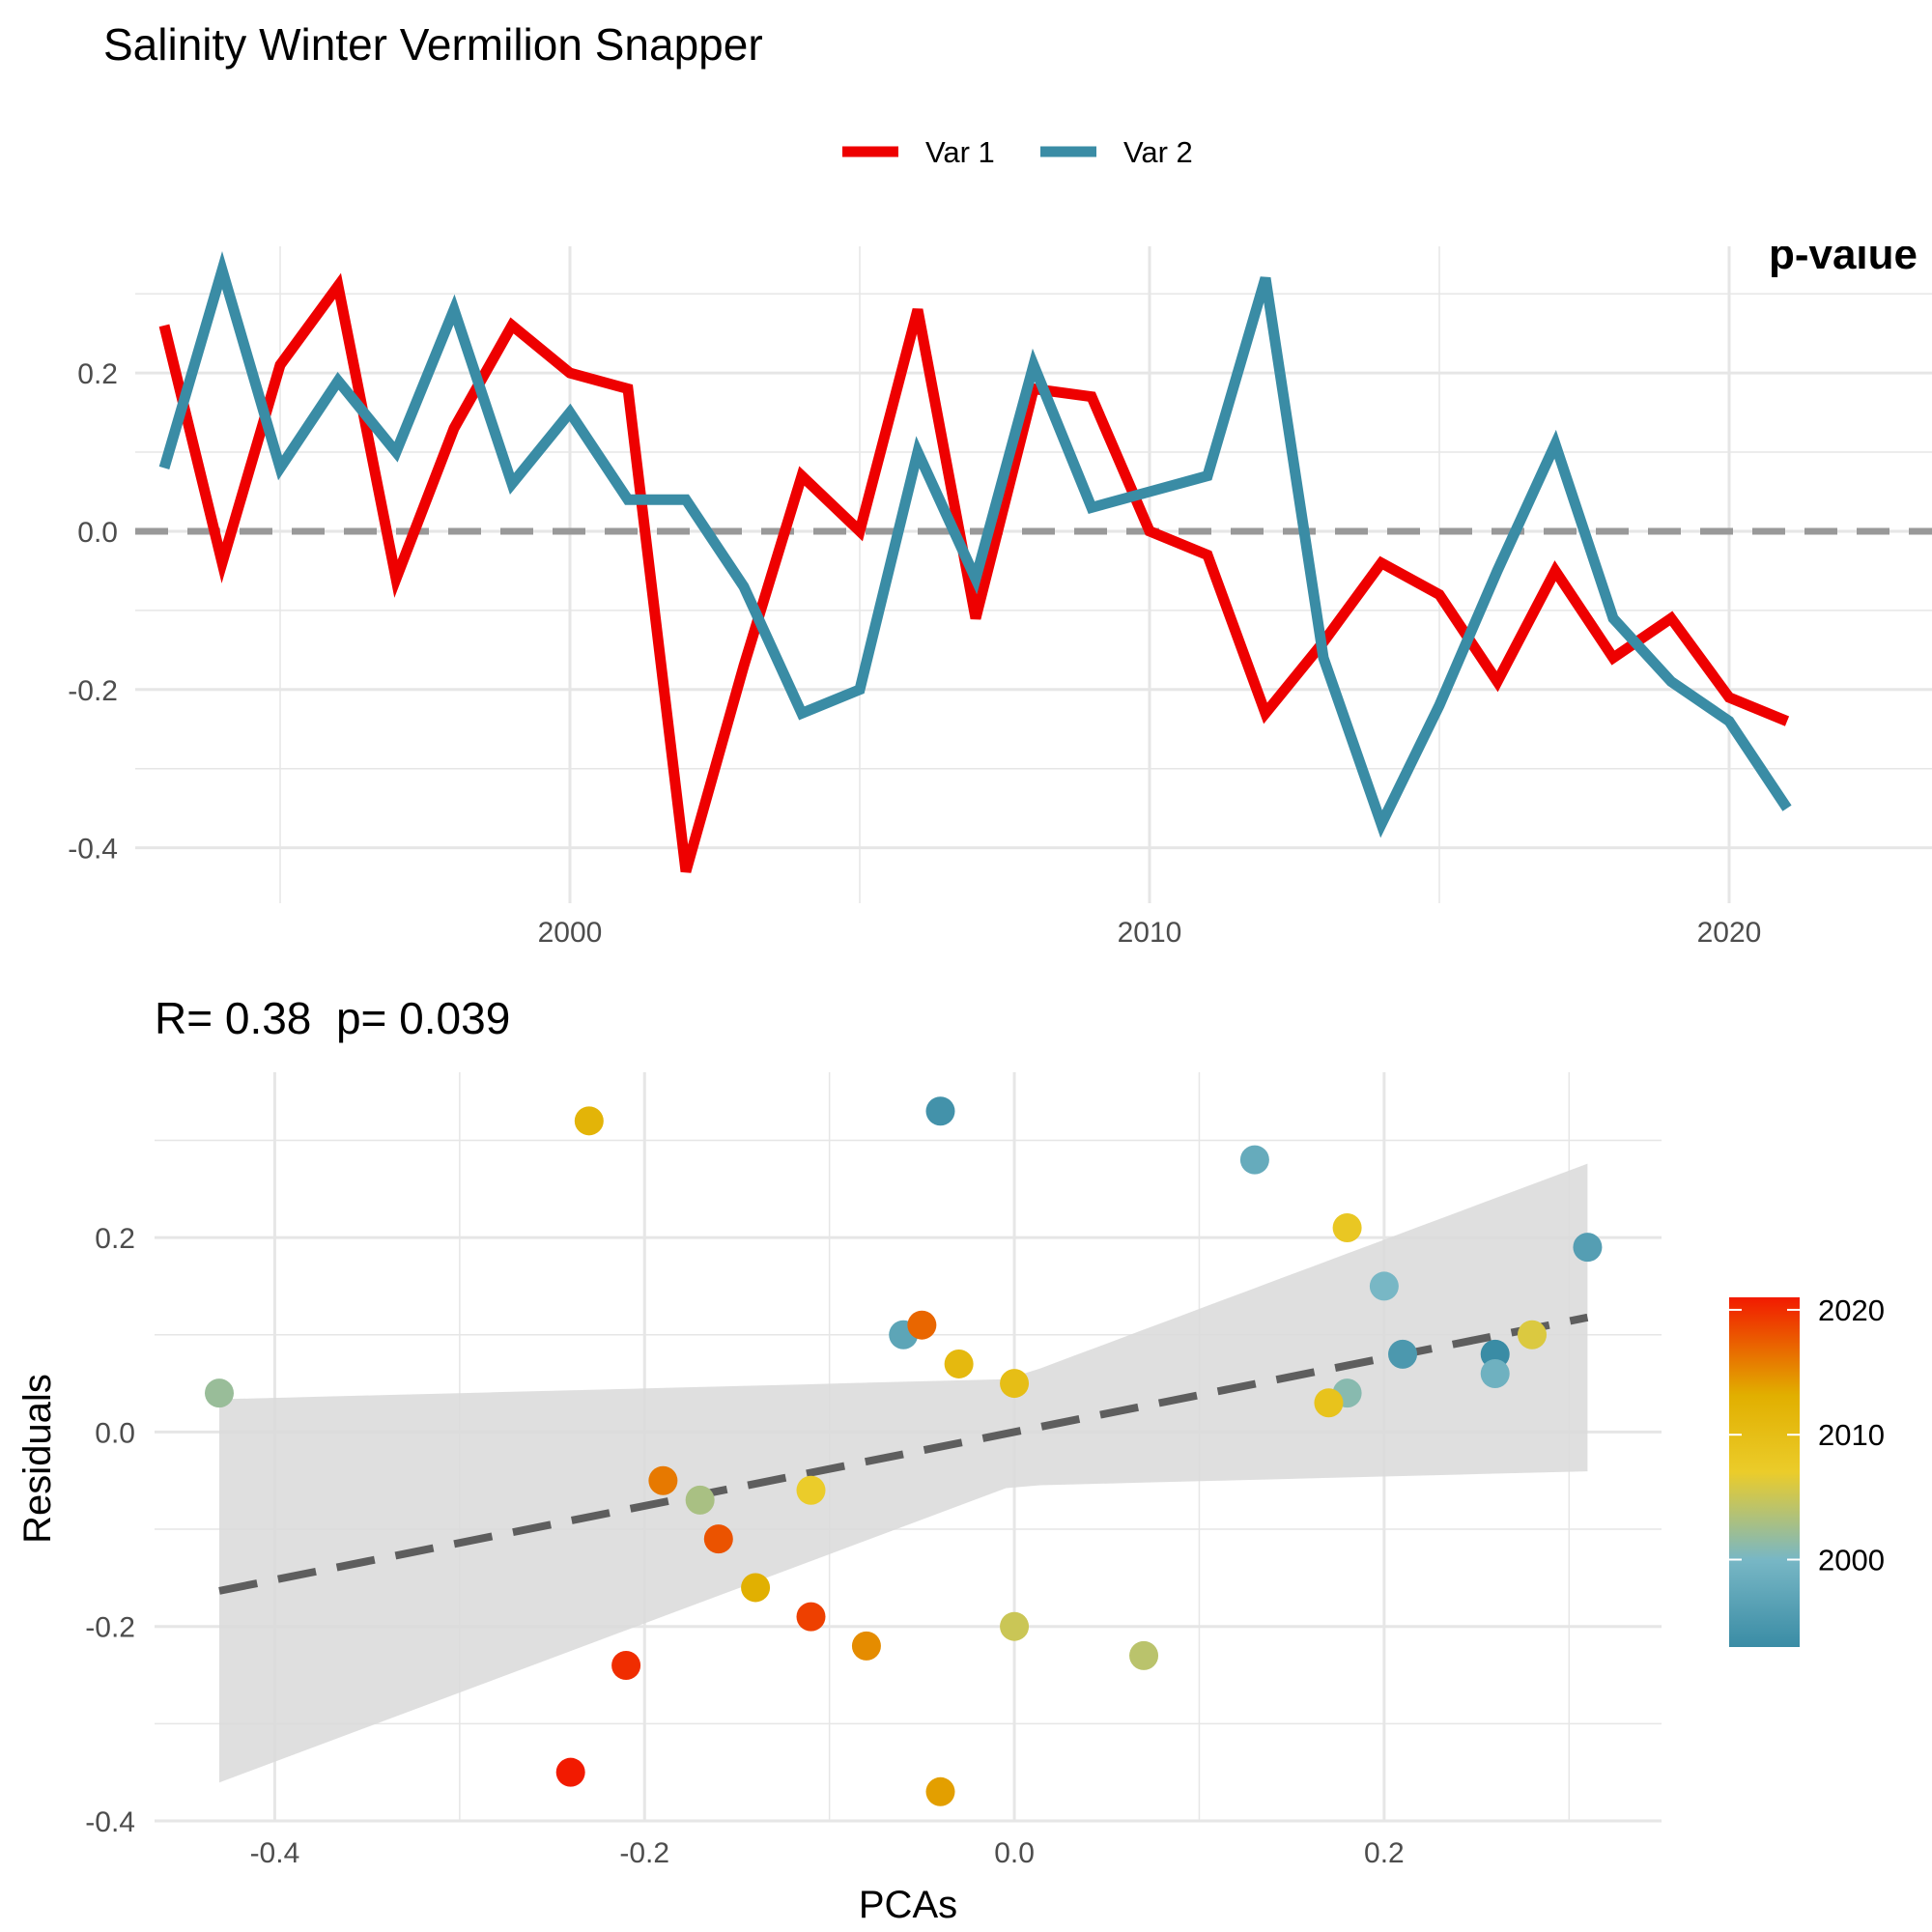 The image size is (1932, 1932). What do you see at coordinates (1764, 1472) in the screenshot?
I see `colorbar-gradient` at bounding box center [1764, 1472].